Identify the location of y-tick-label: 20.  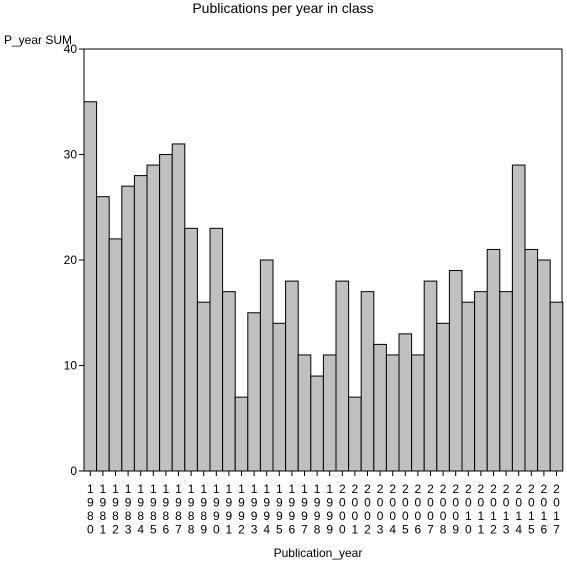
(71, 260).